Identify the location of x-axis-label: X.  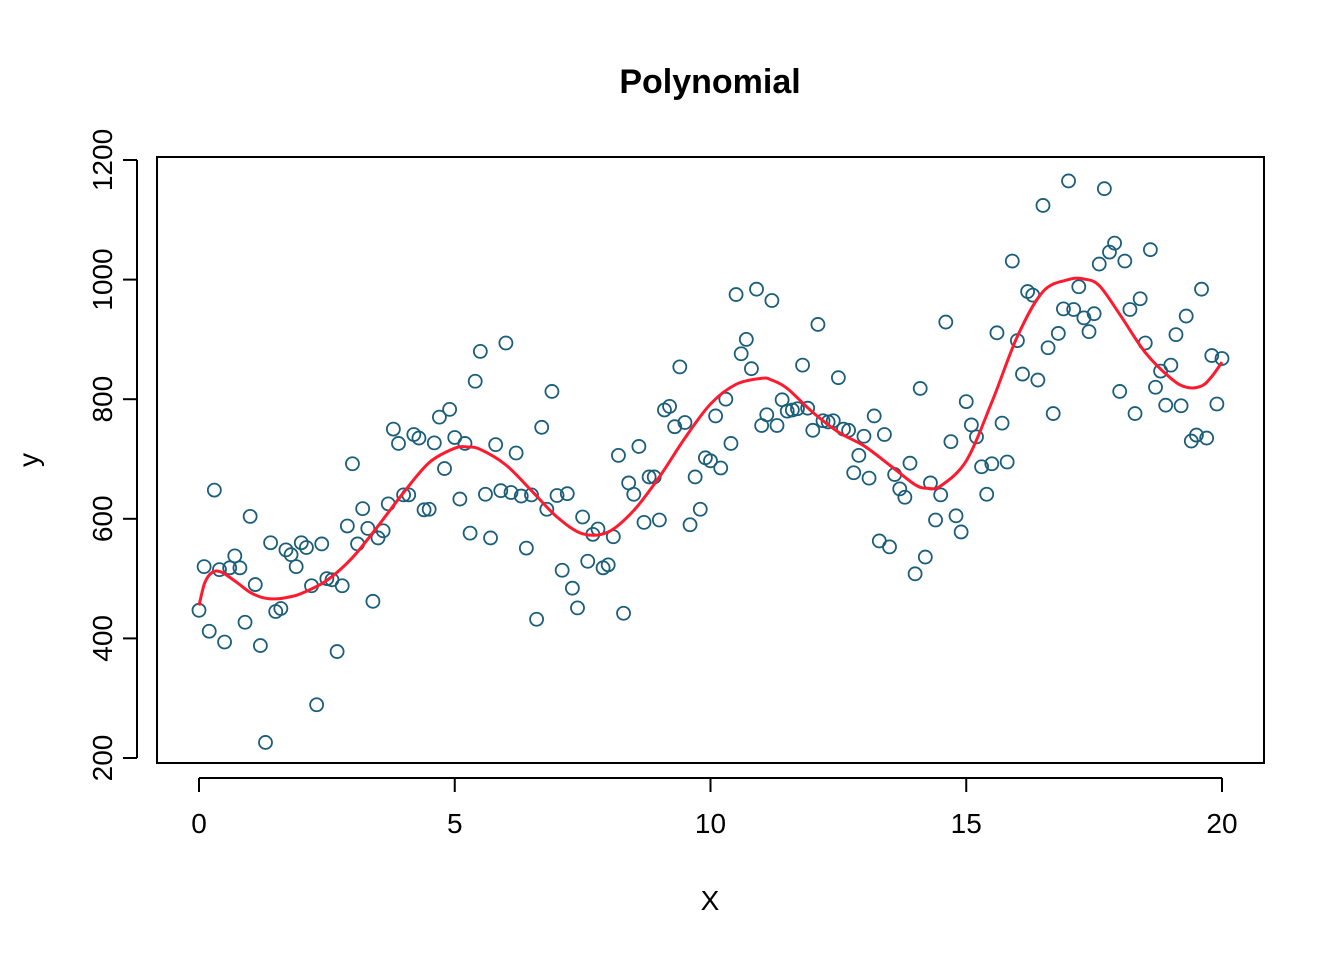
(710, 900).